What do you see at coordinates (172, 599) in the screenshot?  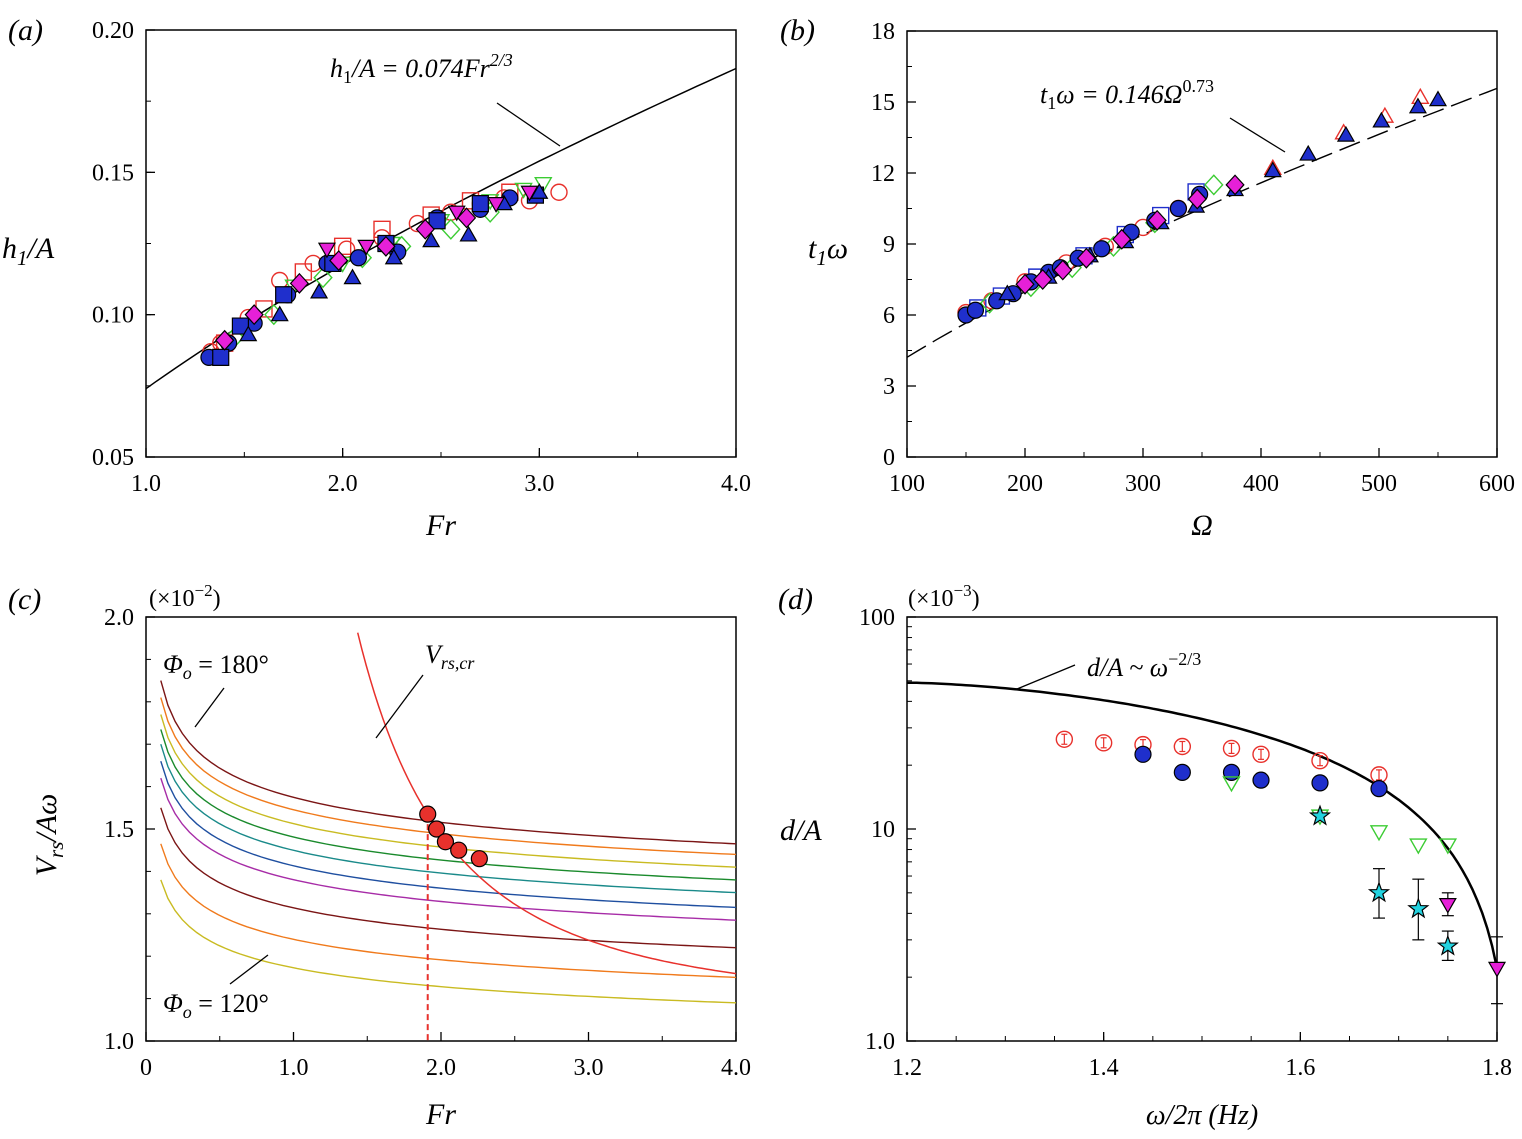 I see `panel-c-scale-base: (×10` at bounding box center [172, 599].